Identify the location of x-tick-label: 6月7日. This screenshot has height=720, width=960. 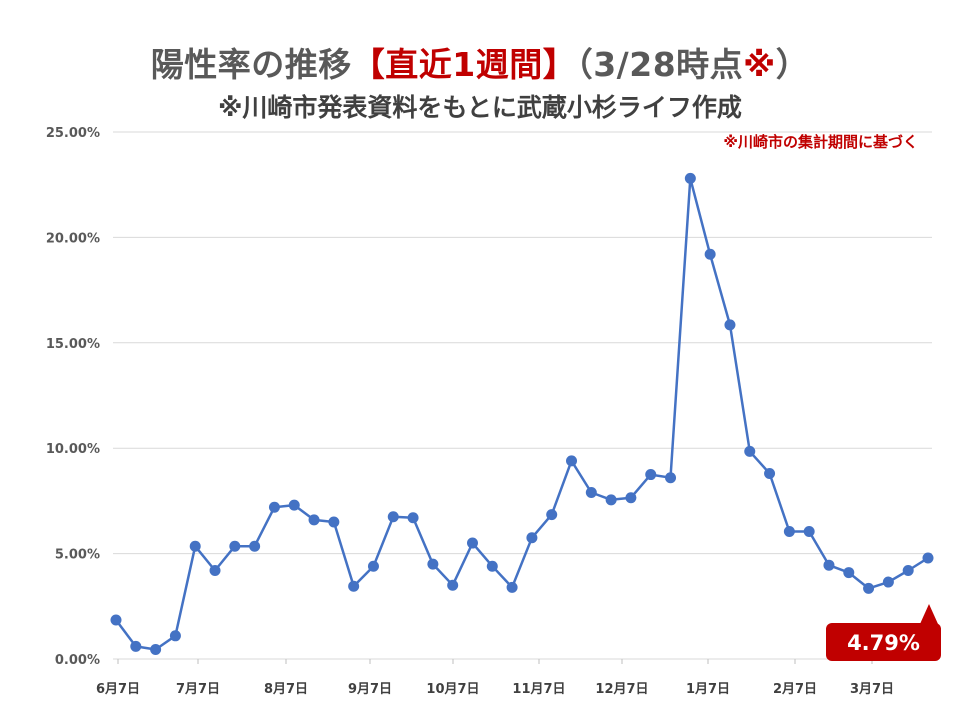
(118, 689).